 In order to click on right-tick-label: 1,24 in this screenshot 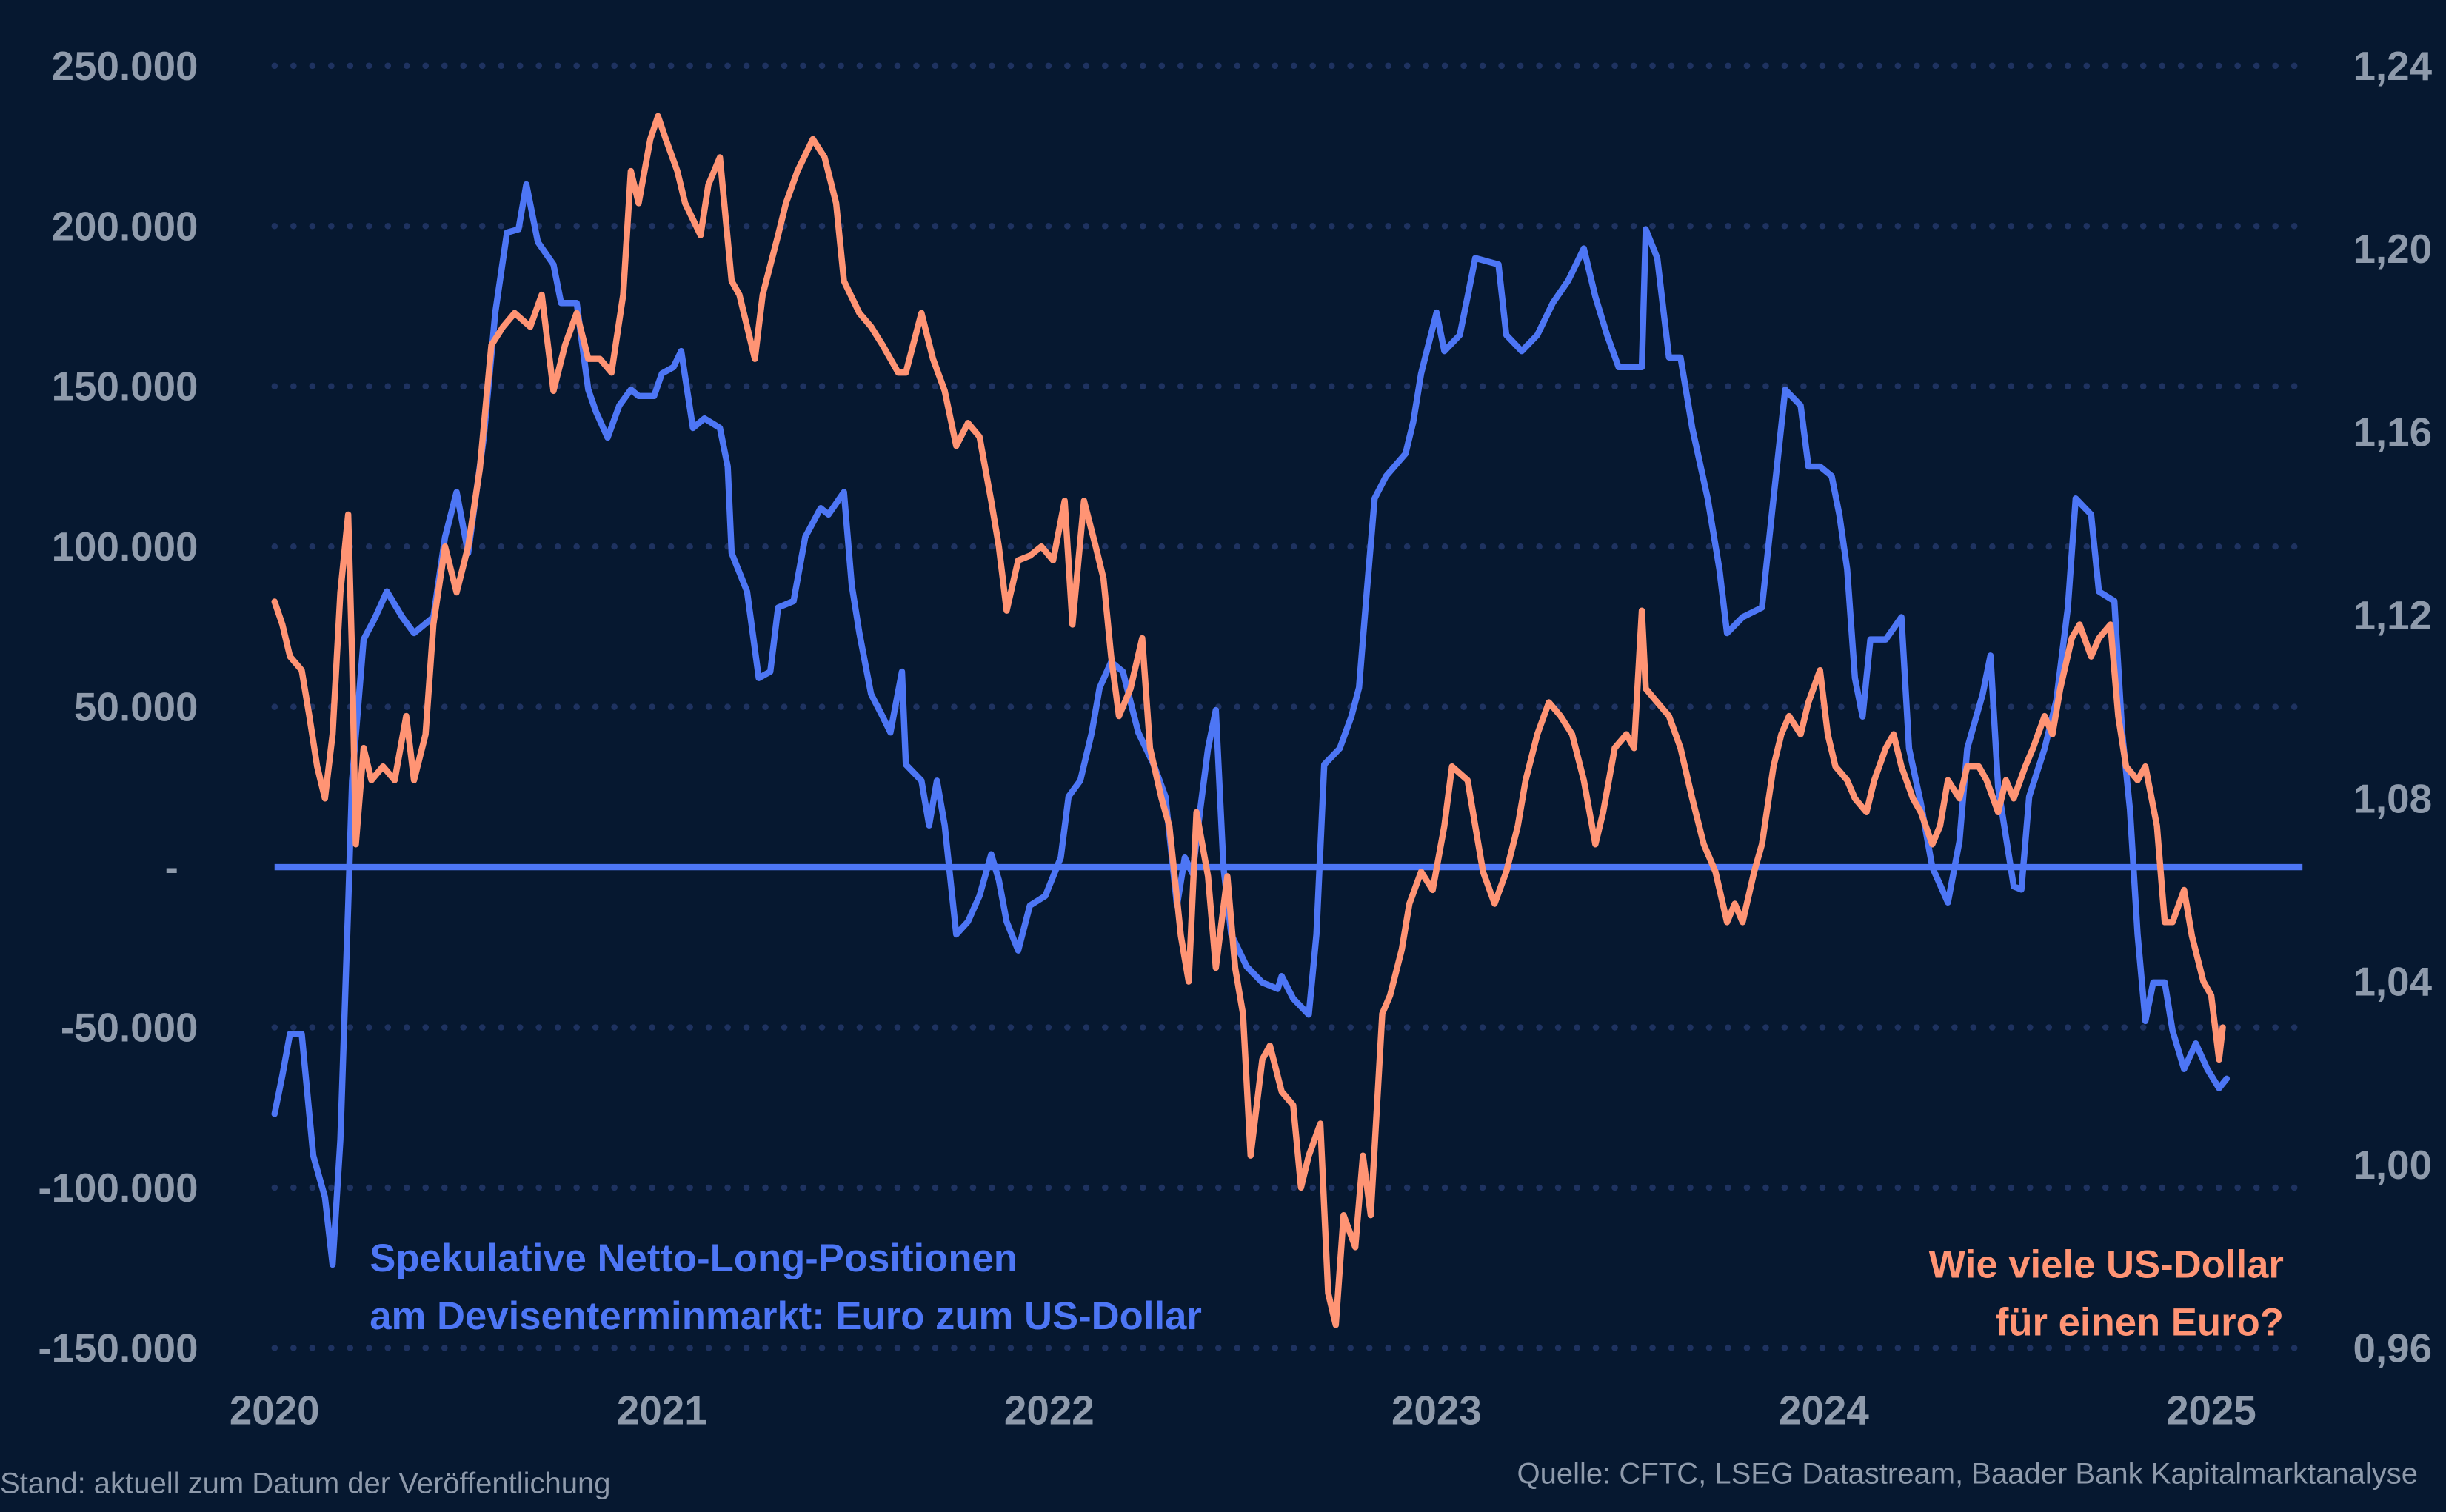, I will do `click(2393, 66)`.